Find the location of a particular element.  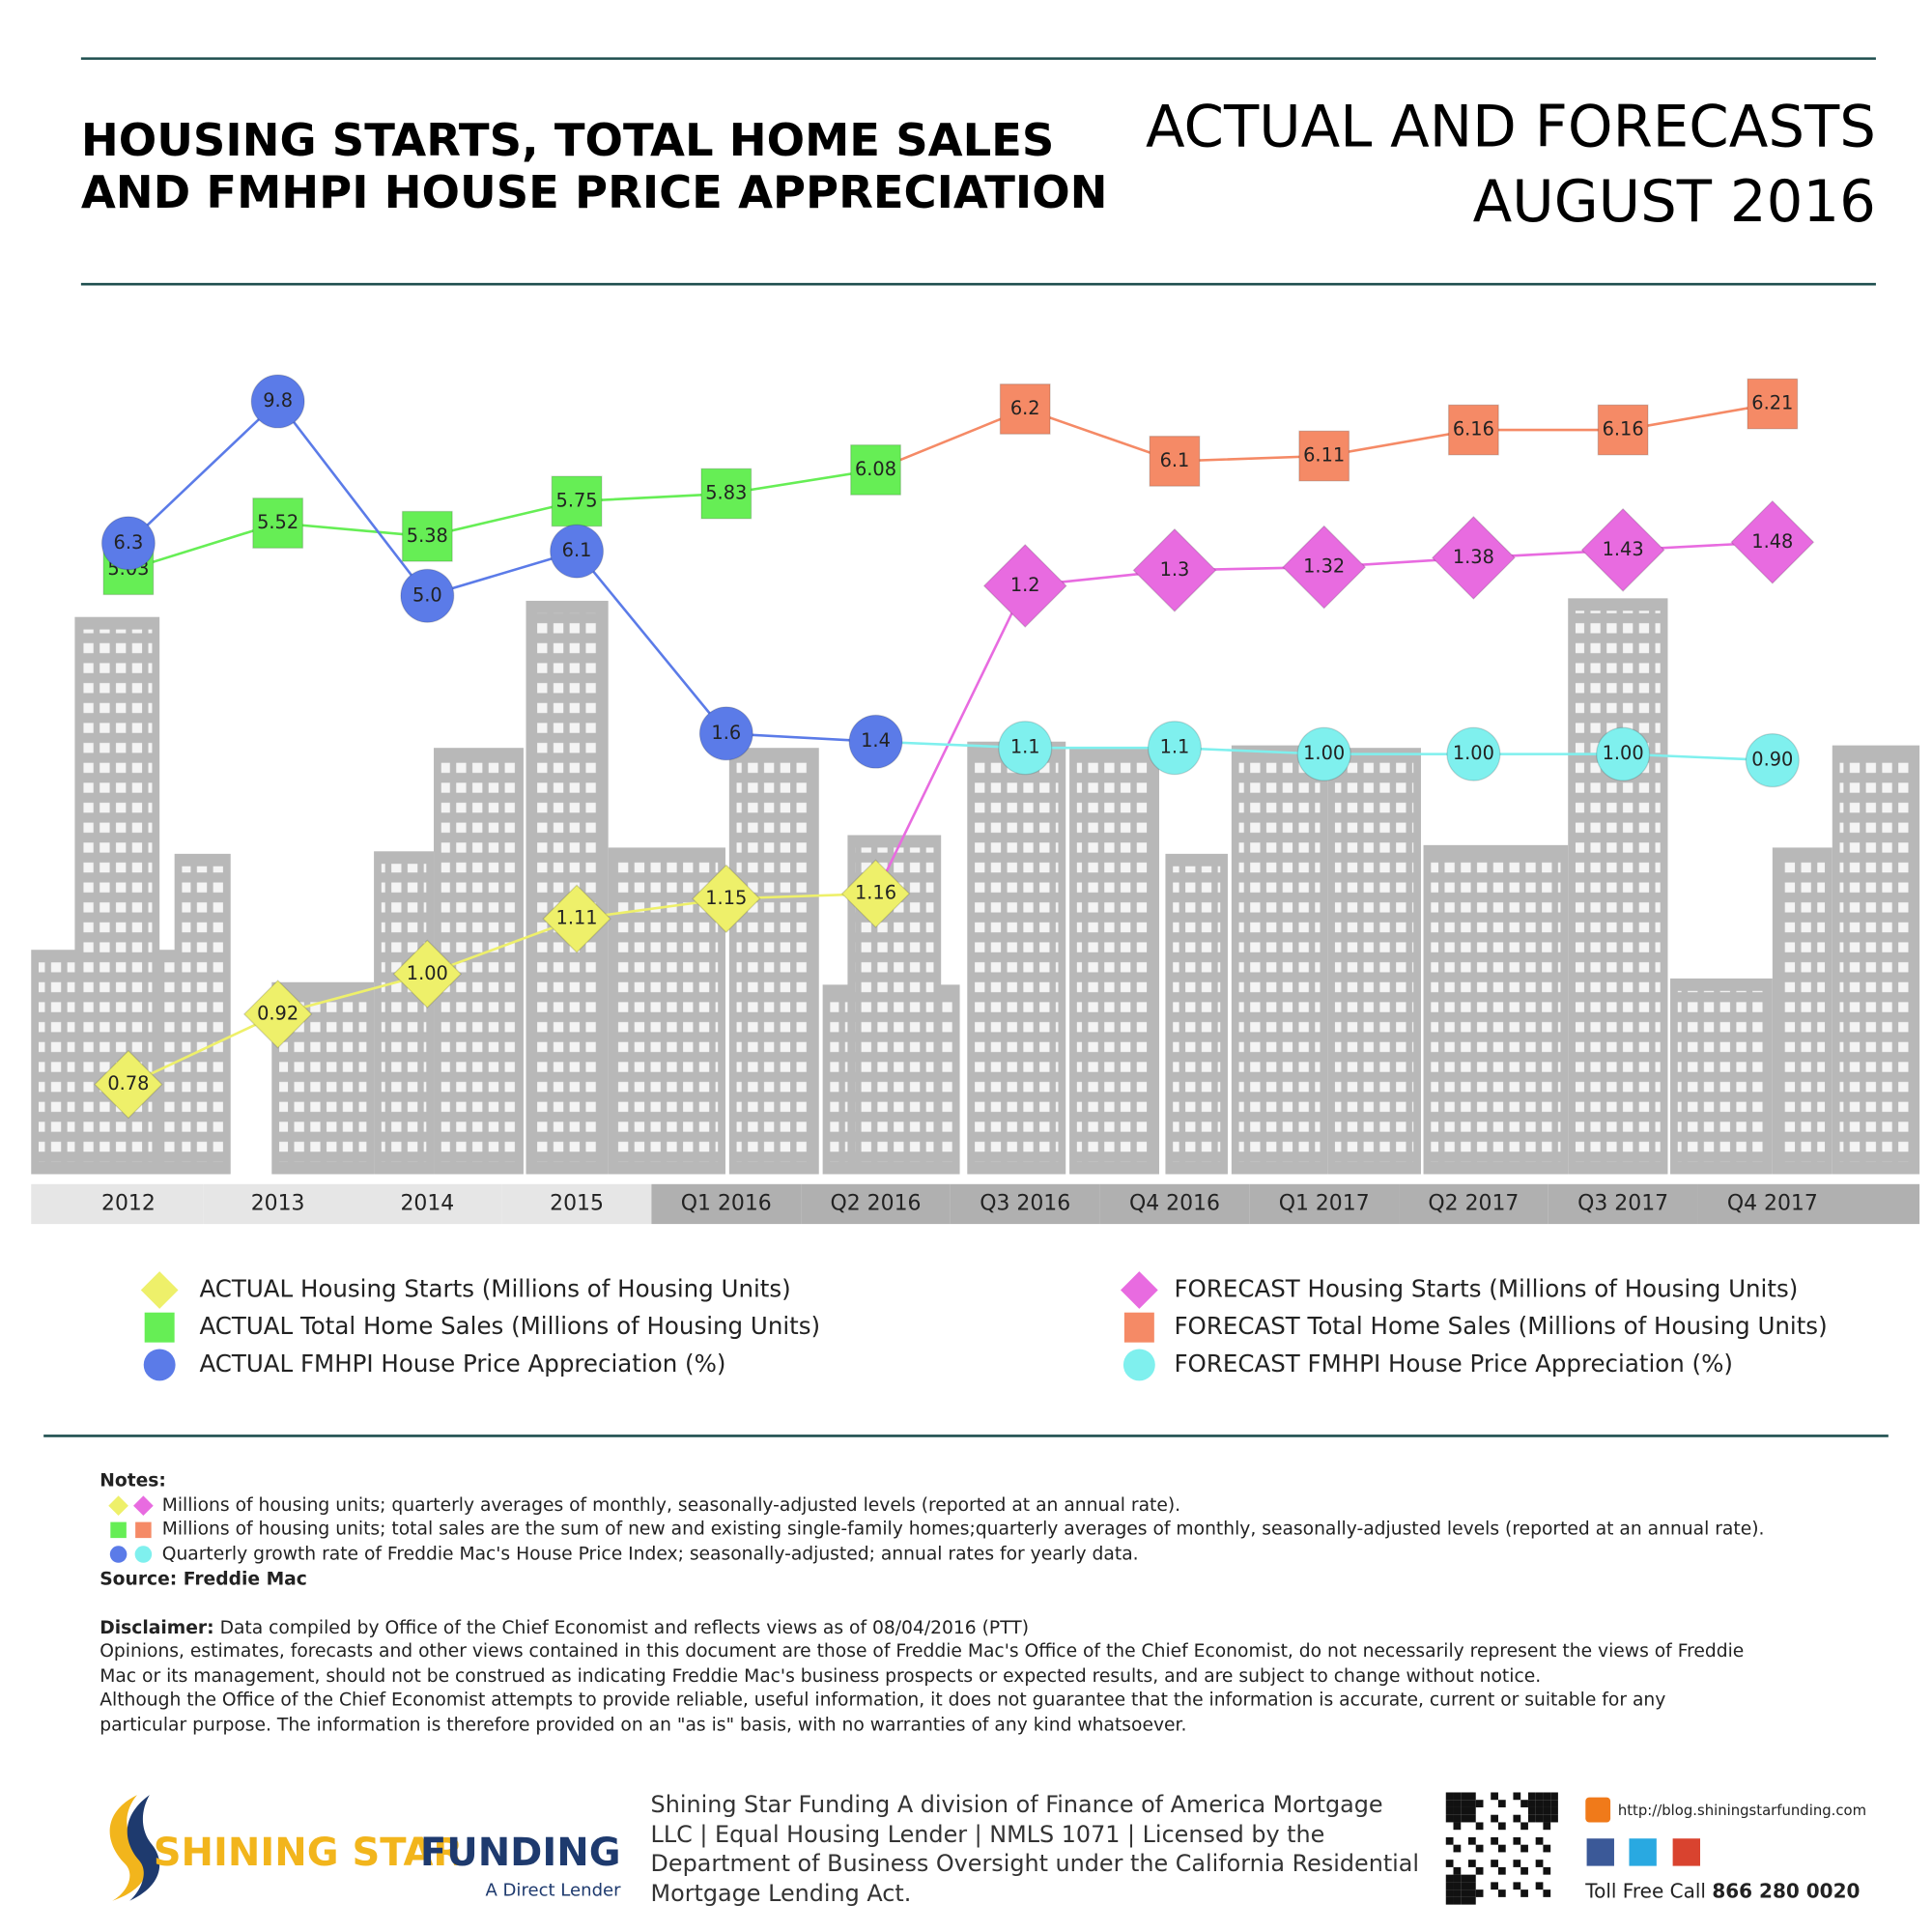

data-label: 1.43 is located at coordinates (1623, 549).